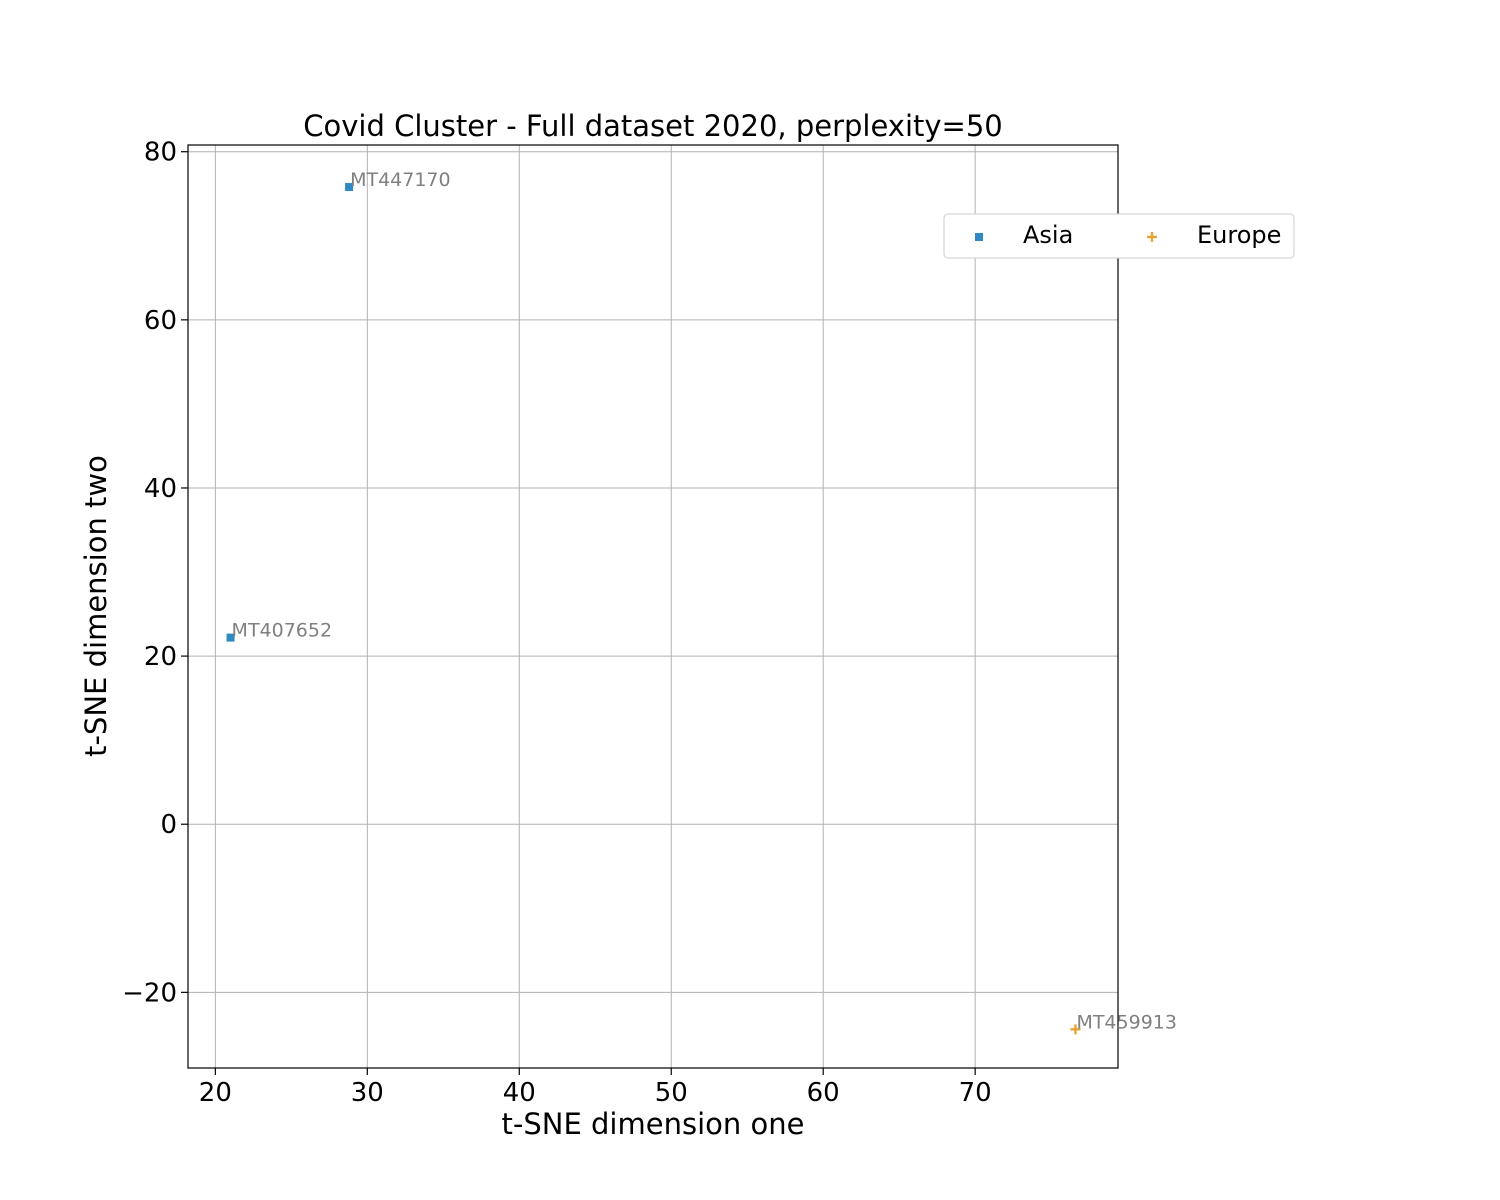  Describe the element at coordinates (400, 180) in the screenshot. I see `point-label: MT447170` at that location.